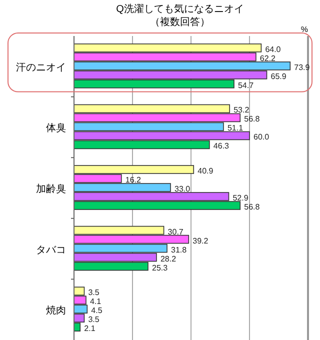 The height and width of the screenshot is (340, 320). Describe the element at coordinates (180, 9) in the screenshot. I see `chart-title: Q洗濯しても気になるニオイ` at that location.